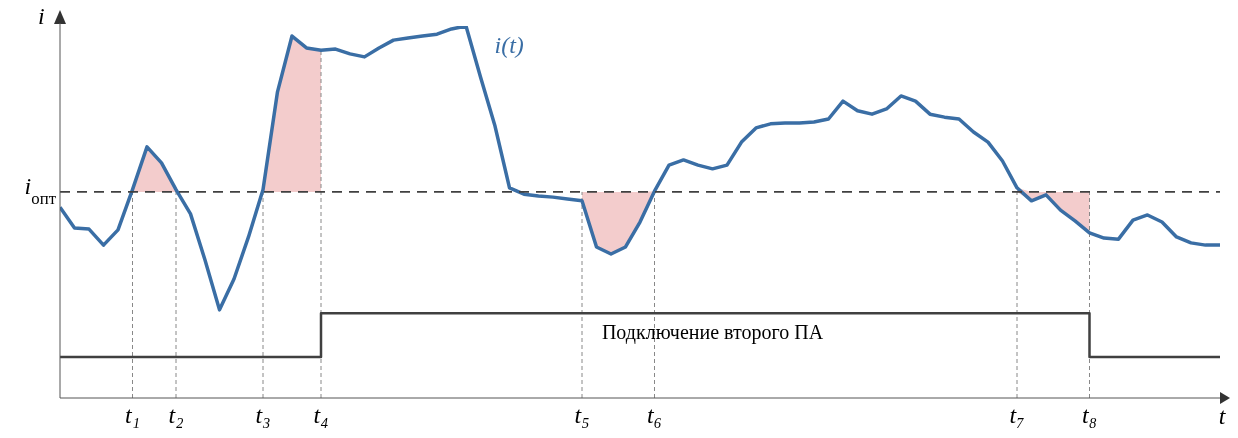 The height and width of the screenshot is (438, 1238). Describe the element at coordinates (321, 415) in the screenshot. I see `x-tick-label: t₄` at that location.